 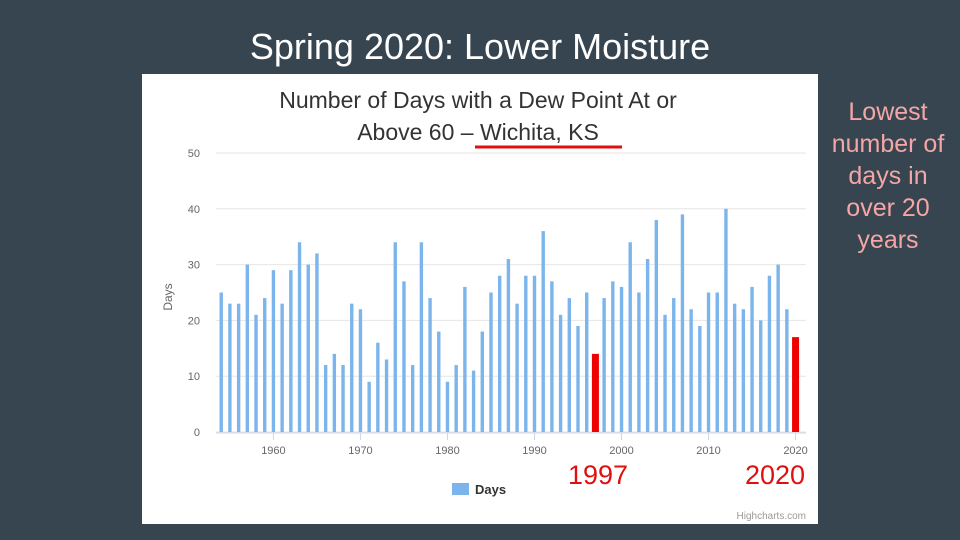 I want to click on bar-1983, so click(x=473, y=401).